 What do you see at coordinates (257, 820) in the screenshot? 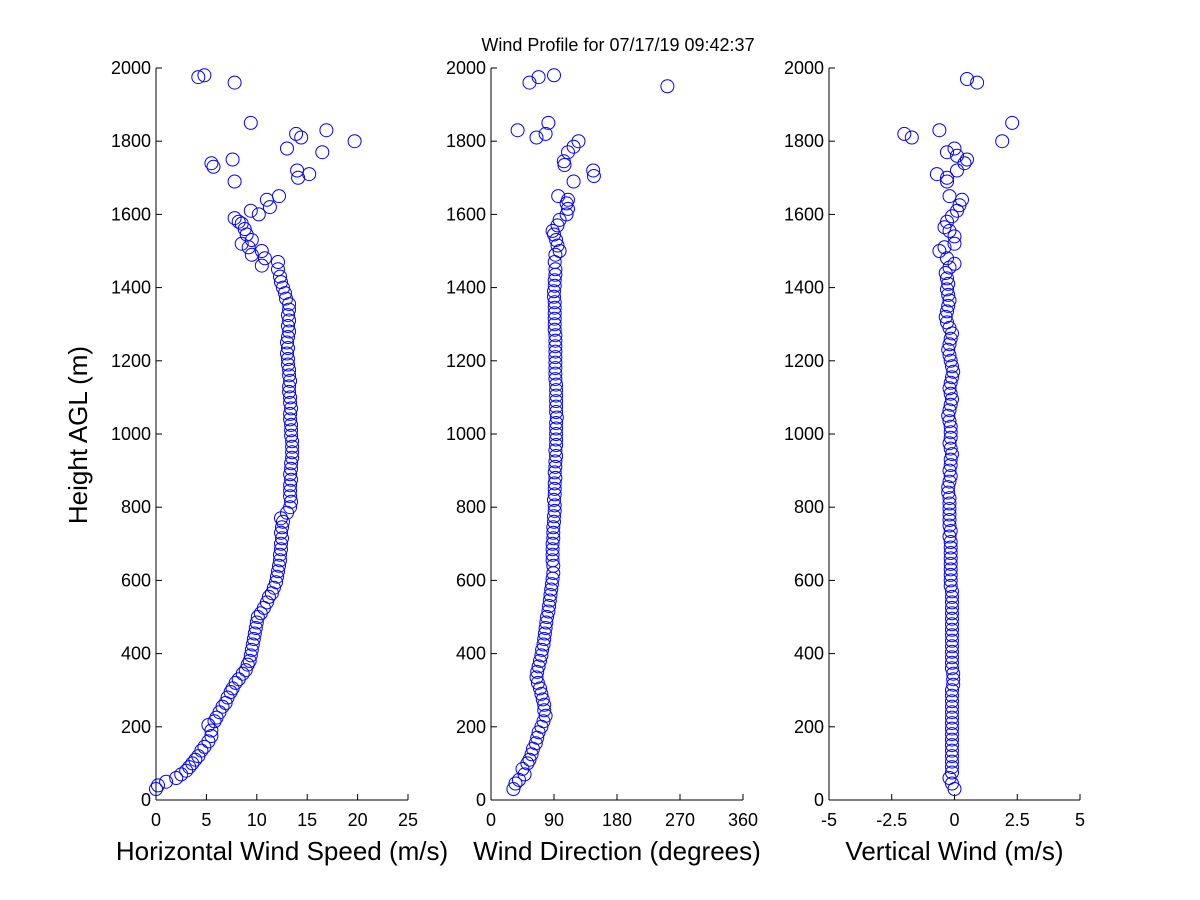
I see `x-tick-label: 10` at bounding box center [257, 820].